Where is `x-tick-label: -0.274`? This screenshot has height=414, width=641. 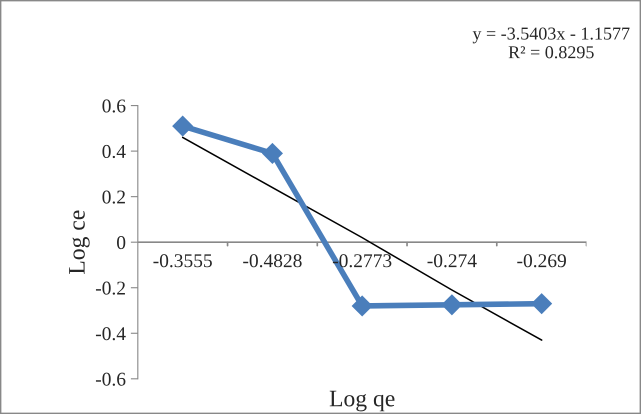
x-tick-label: -0.274 is located at coordinates (452, 261).